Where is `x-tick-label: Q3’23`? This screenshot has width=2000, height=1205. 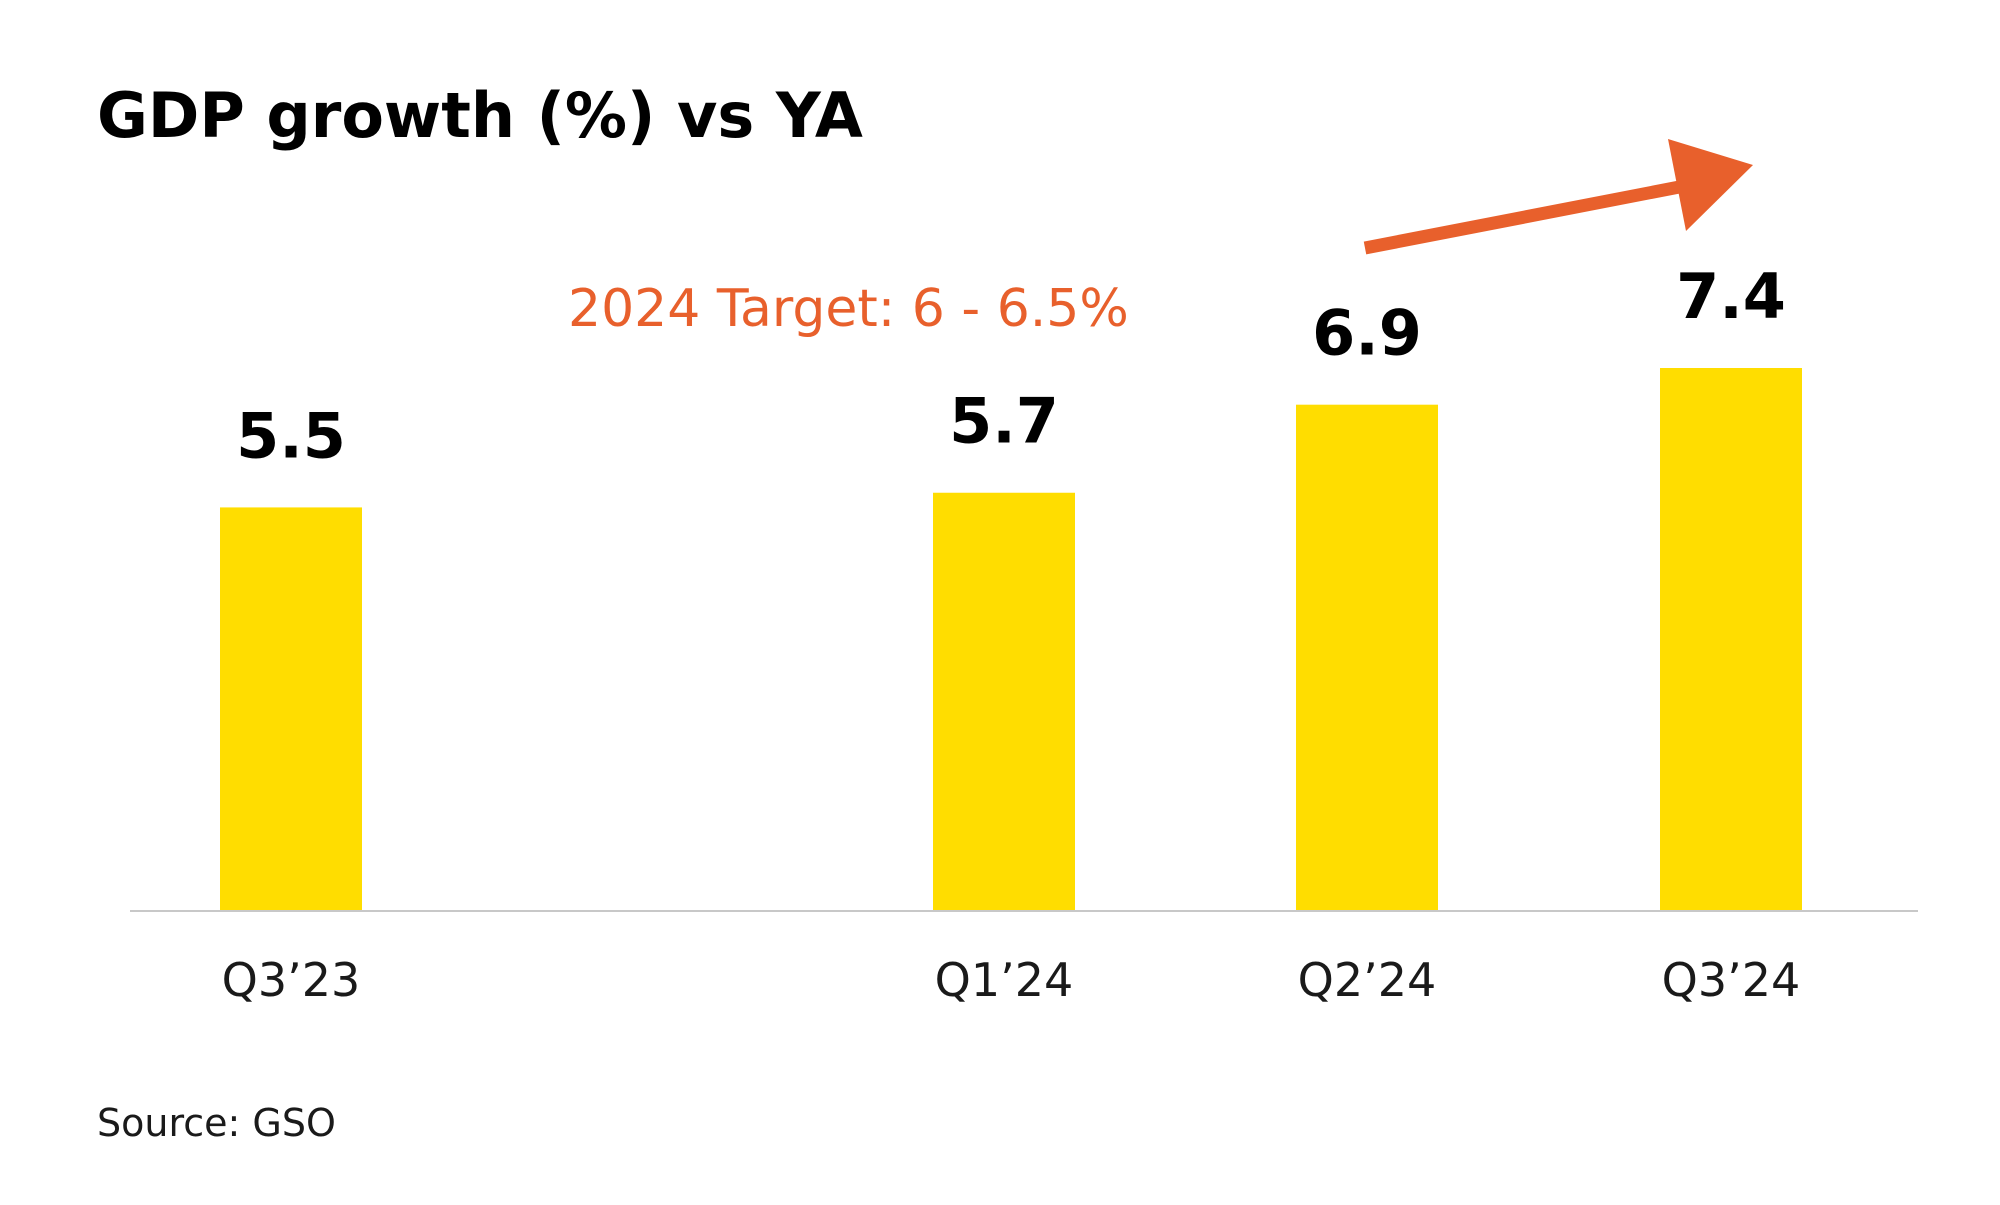 x-tick-label: Q3’23 is located at coordinates (291, 980).